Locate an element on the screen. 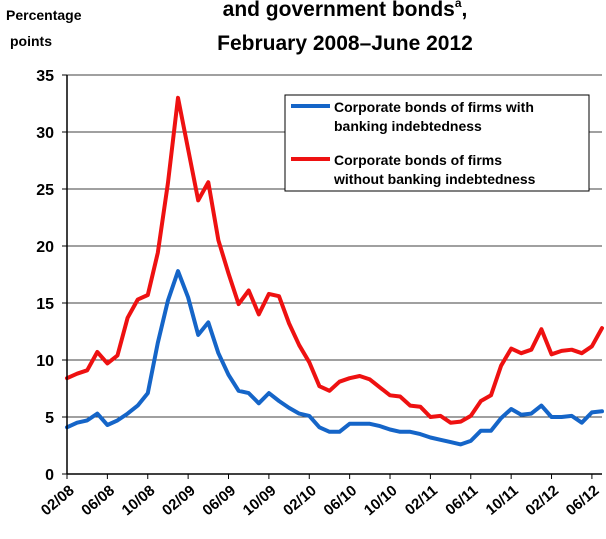 The width and height of the screenshot is (606, 539). legend-label-without-banking-line-1: Corporate bonds of firms is located at coordinates (418, 160).